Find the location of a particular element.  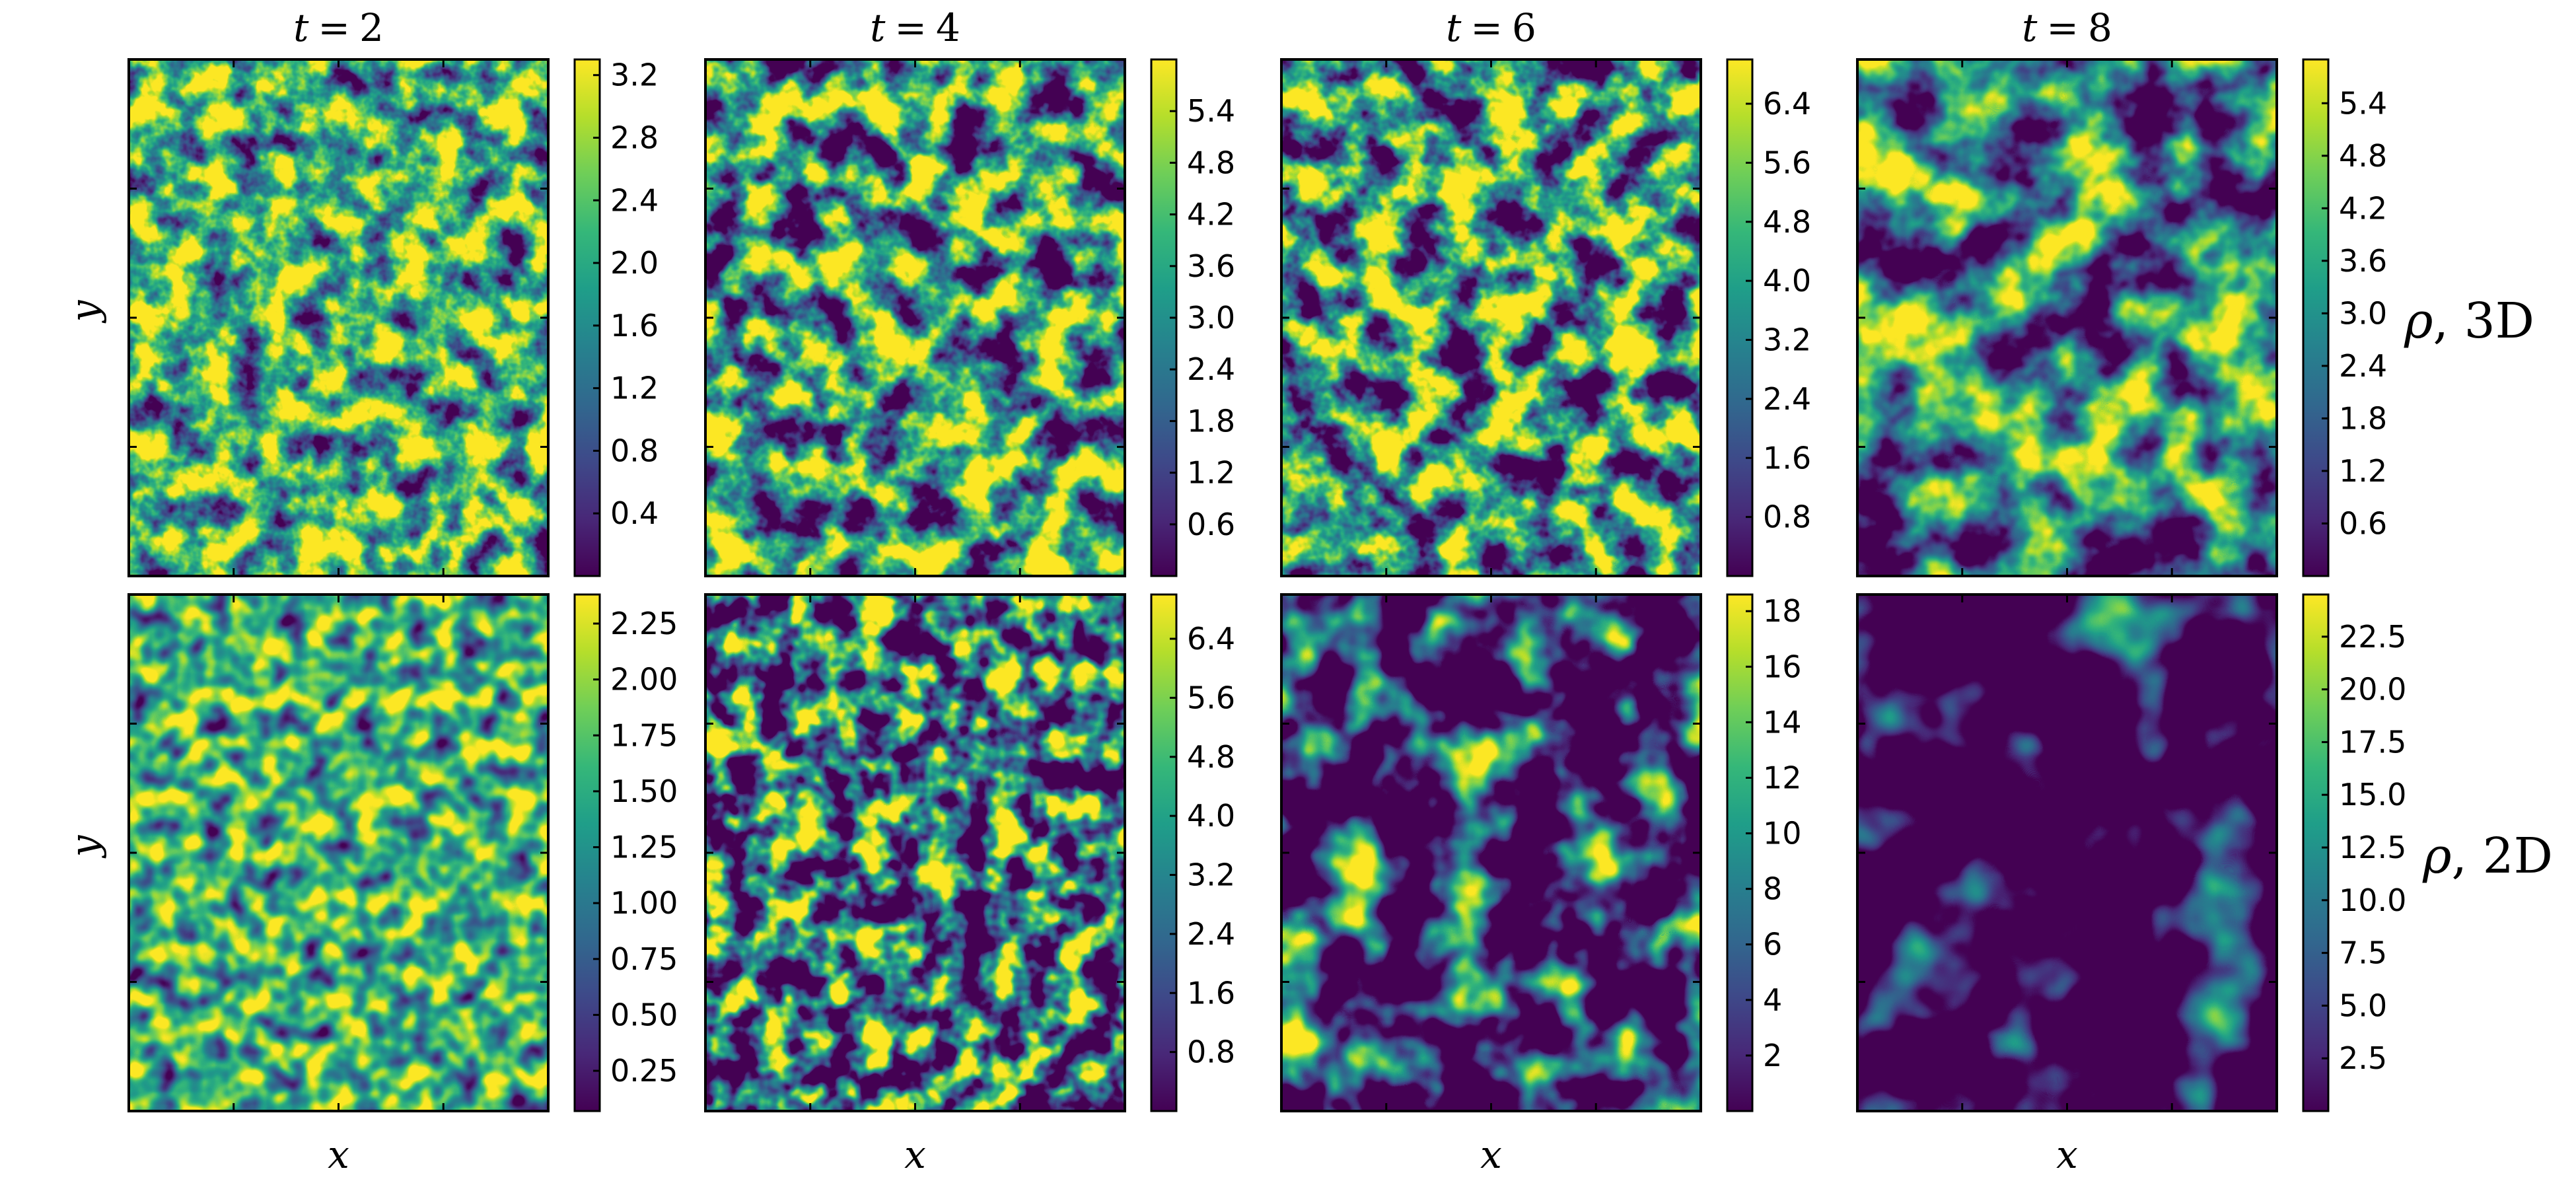

colorbar-tick-label: 15.0 is located at coordinates (2372, 794).